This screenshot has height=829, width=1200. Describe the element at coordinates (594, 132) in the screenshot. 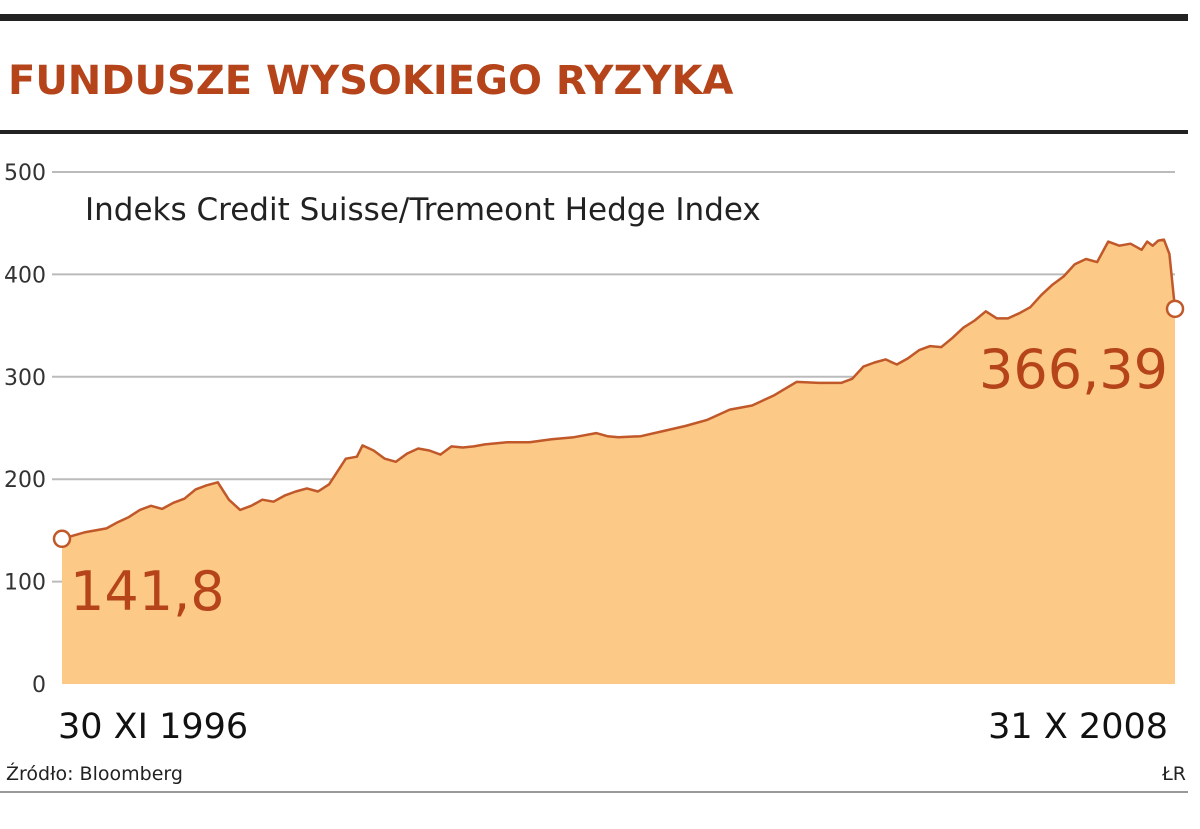

I see `title-rule` at that location.